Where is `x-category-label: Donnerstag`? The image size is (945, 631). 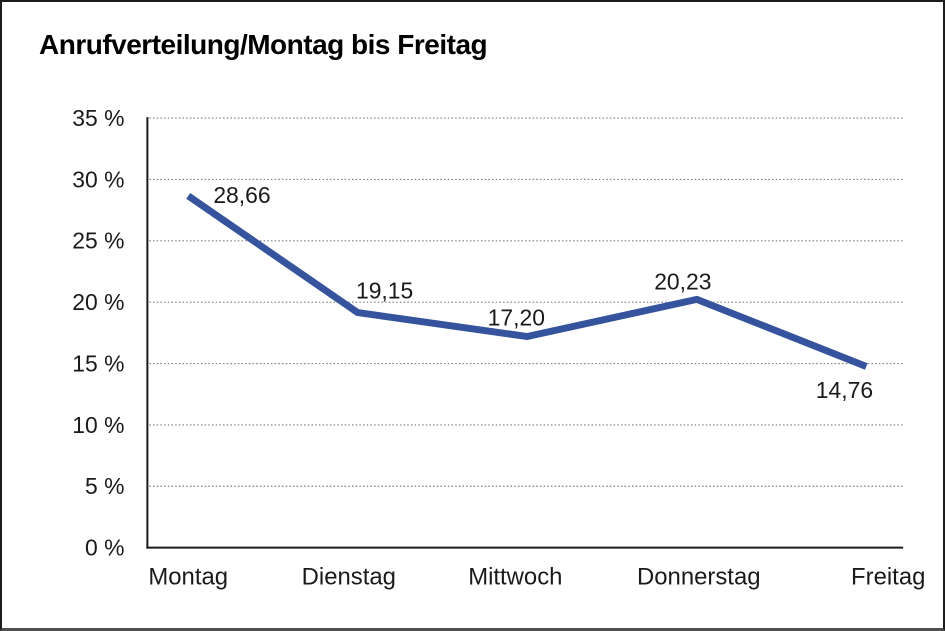 x-category-label: Donnerstag is located at coordinates (699, 576).